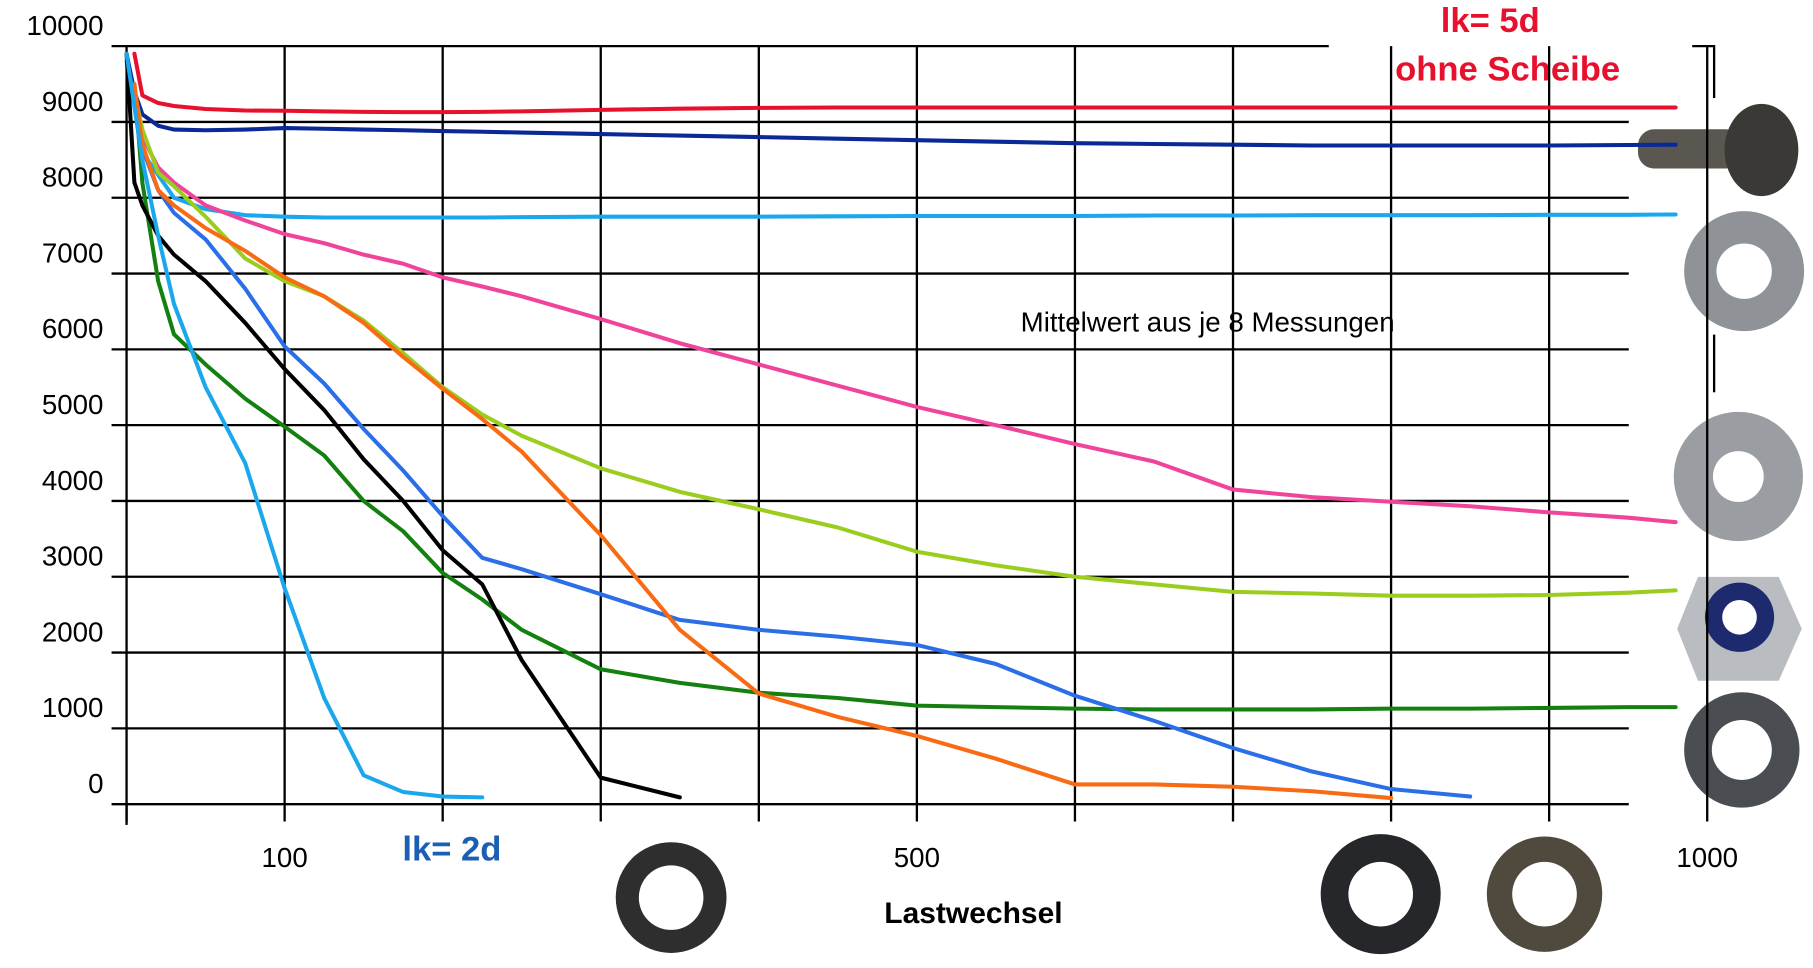 The image size is (1813, 968). What do you see at coordinates (73, 631) in the screenshot?
I see `y-tick-label: 2000` at bounding box center [73, 631].